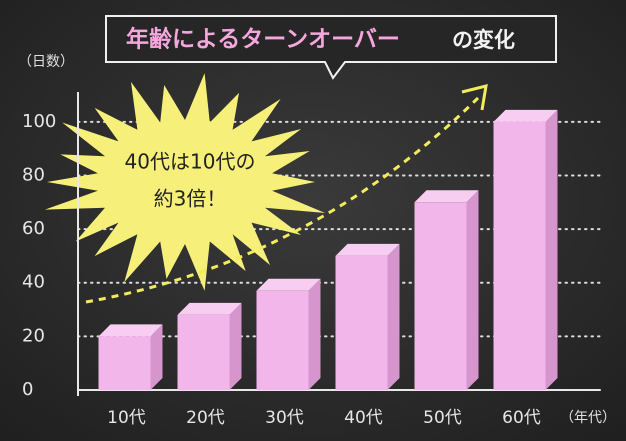 The image size is (626, 441). What do you see at coordinates (205, 418) in the screenshot?
I see `x-tick-label: 20代` at bounding box center [205, 418].